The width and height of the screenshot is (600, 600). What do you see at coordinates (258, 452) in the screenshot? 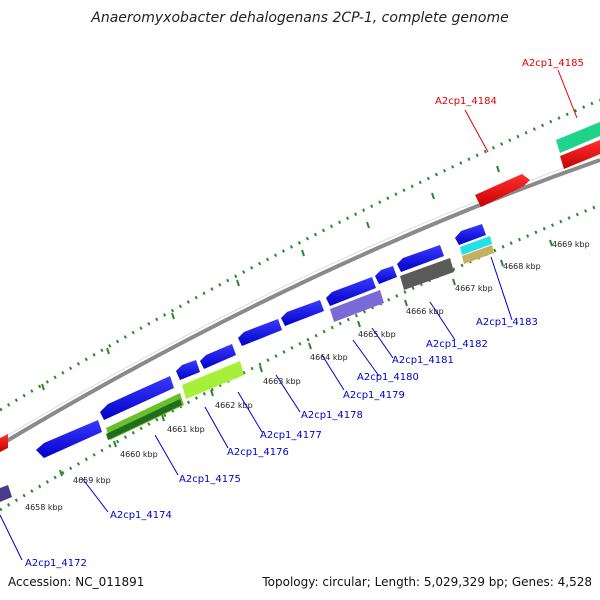
I see `gene-label: A2cp1_4176` at bounding box center [258, 452].